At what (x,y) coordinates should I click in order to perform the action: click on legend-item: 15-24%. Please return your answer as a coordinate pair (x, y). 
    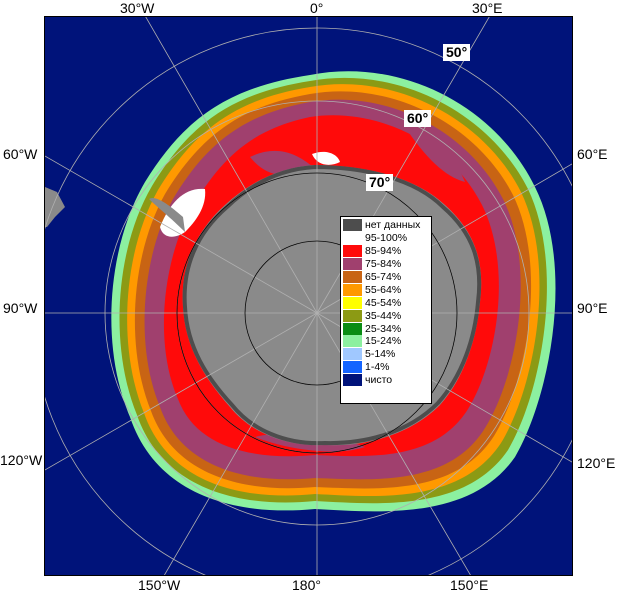
    Looking at the image, I should click on (386, 341).